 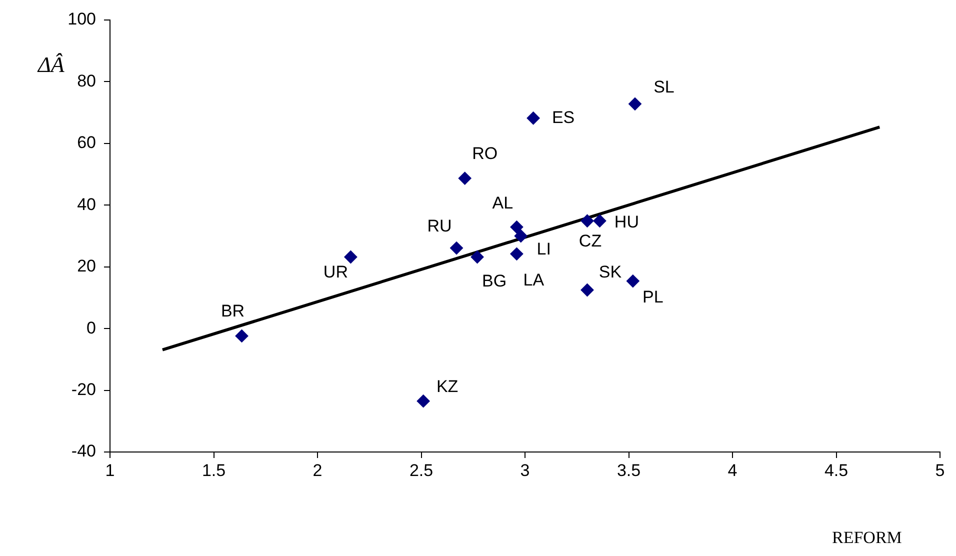 I want to click on annotation: RO, so click(x=485, y=153).